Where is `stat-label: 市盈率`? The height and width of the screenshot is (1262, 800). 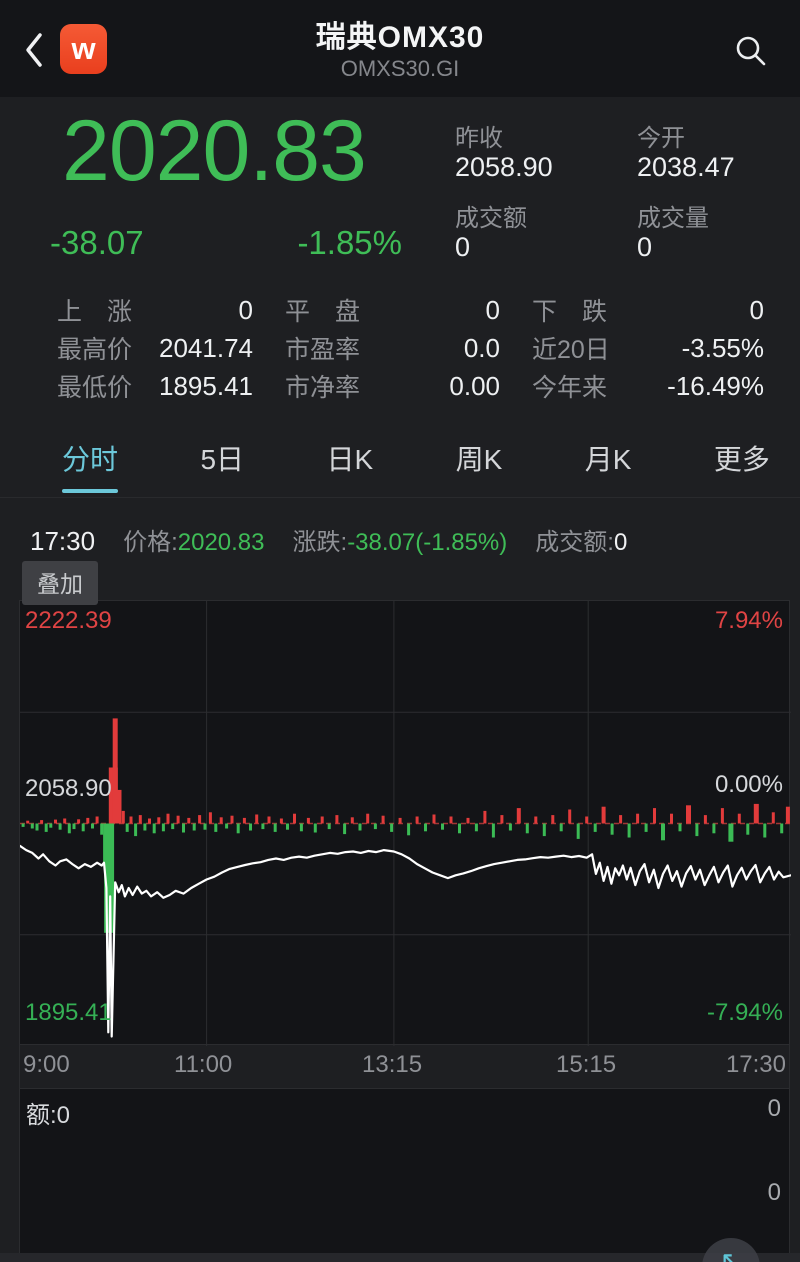
stat-label: 市盈率 is located at coordinates (323, 350).